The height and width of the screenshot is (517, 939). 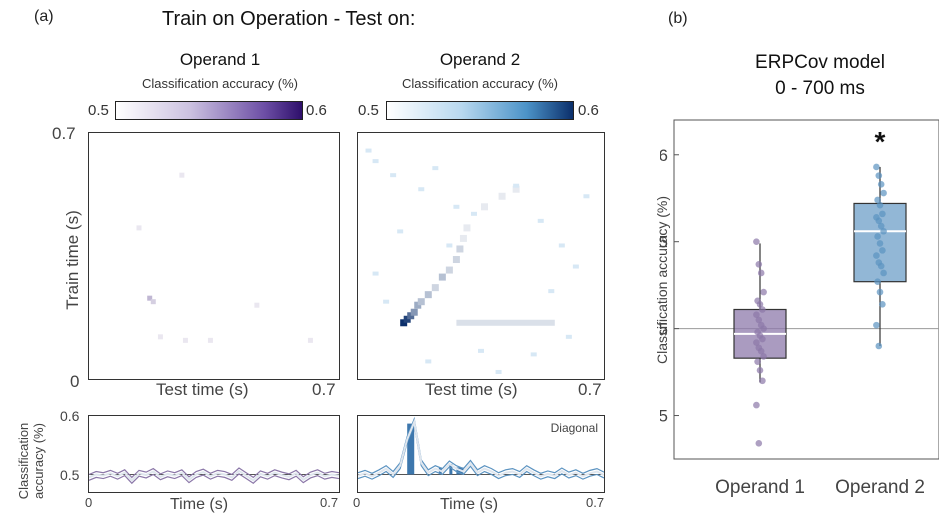 What do you see at coordinates (44, 16) in the screenshot?
I see `panel-a-letter: (a)` at bounding box center [44, 16].